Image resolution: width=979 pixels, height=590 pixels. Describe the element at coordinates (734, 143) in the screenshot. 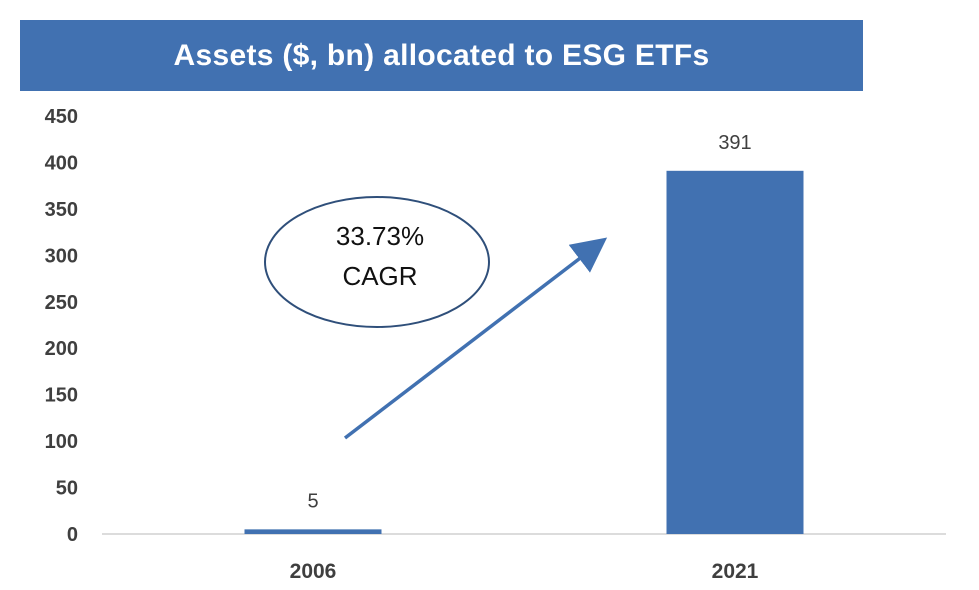

I see `bar-value-label: 391` at that location.